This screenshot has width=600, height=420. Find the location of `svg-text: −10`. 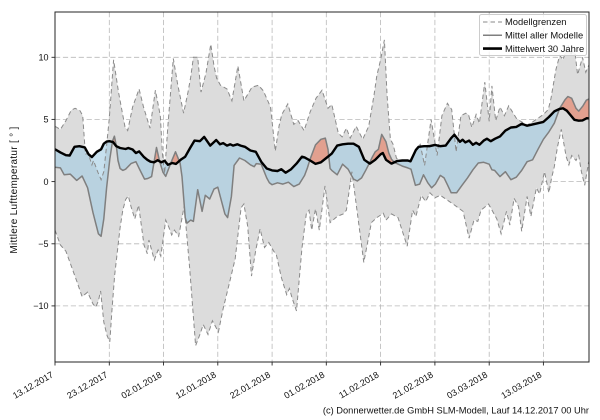

svg-text: −10 is located at coordinates (40, 306).